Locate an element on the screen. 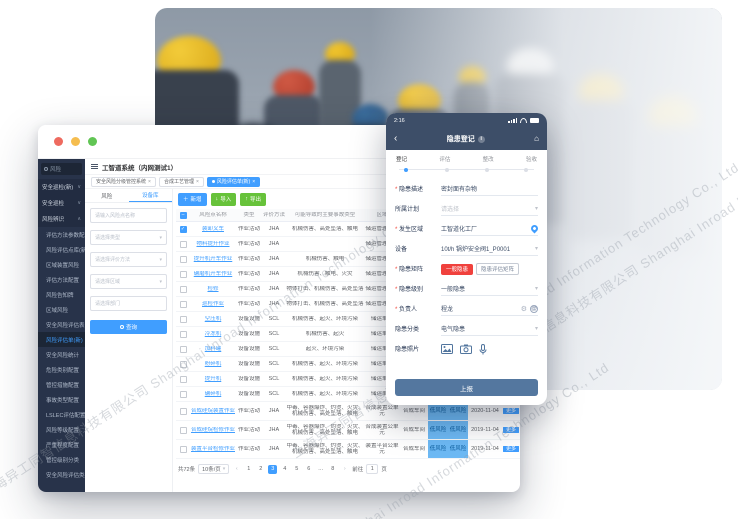 This screenshot has height=519, width=738. sidebar-item: 评估方法参数配置 is located at coordinates (61, 234).